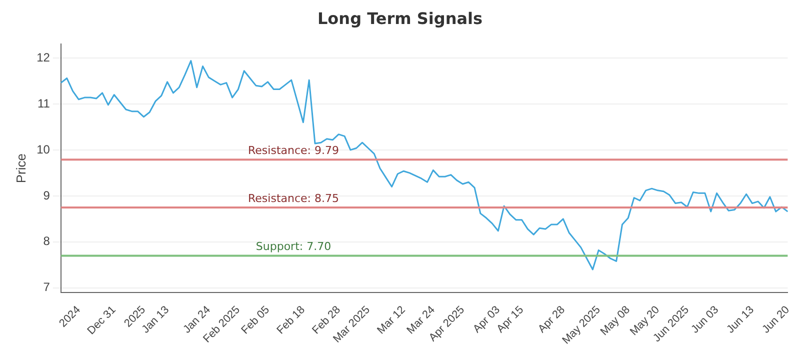 The height and width of the screenshot is (350, 800). I want to click on x-tick-label: Mar 12, so click(391, 320).